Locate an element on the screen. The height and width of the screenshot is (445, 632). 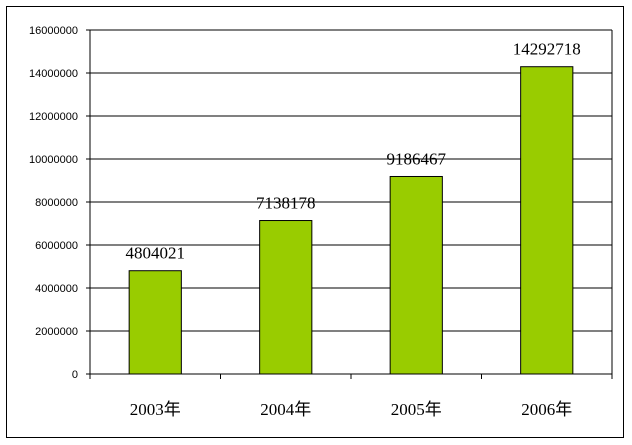
data-label: 7138178 is located at coordinates (286, 203).